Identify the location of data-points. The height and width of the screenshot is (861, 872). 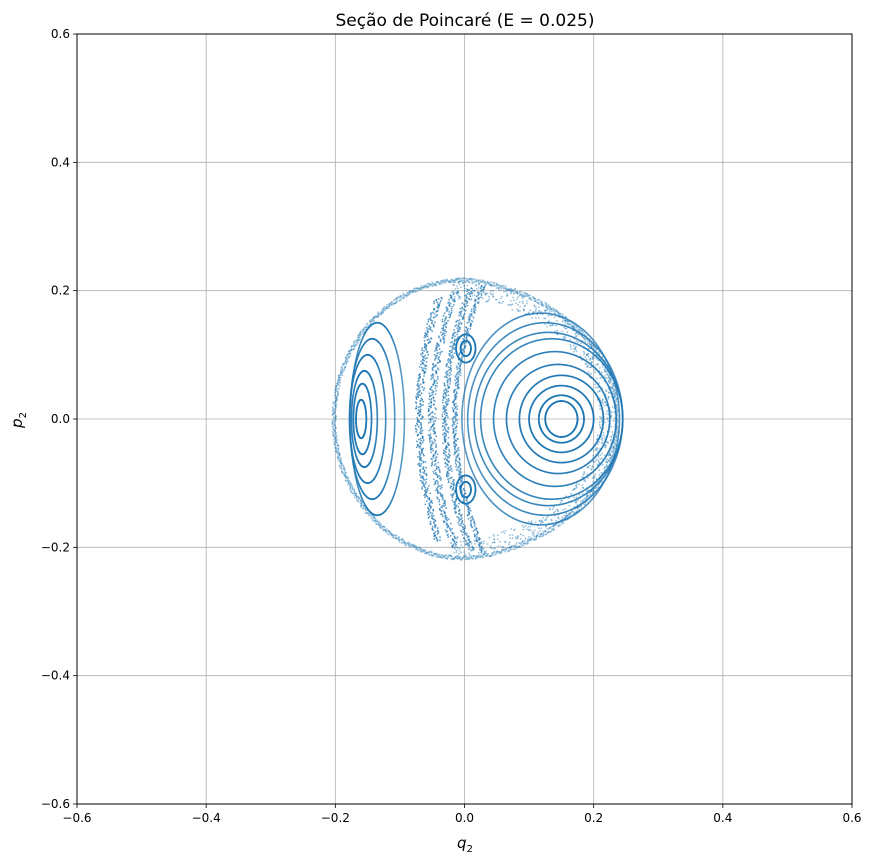
(477, 418).